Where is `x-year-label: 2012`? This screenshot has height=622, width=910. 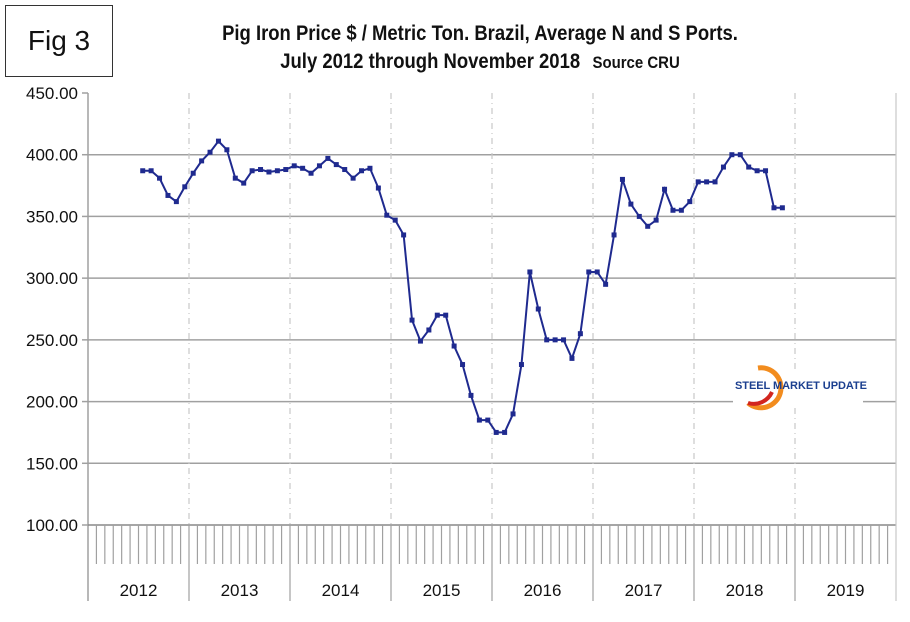
x-year-label: 2012 is located at coordinates (139, 590).